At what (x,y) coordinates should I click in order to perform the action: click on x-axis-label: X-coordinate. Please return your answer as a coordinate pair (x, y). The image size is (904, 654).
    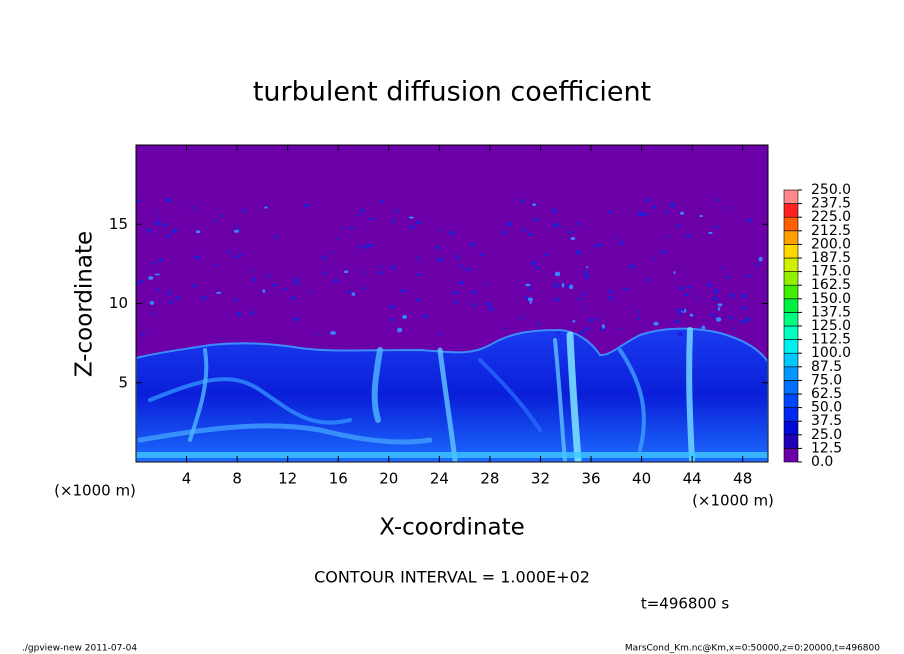
    Looking at the image, I should click on (452, 528).